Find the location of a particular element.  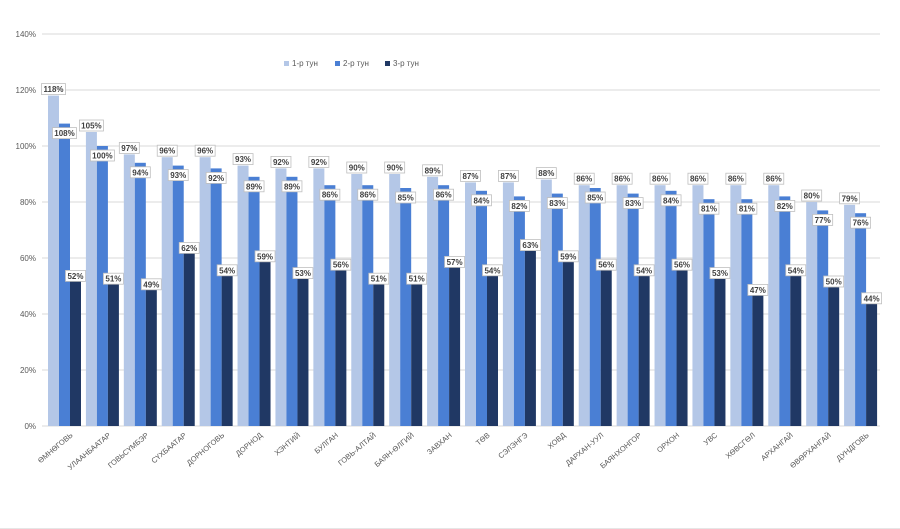

category-label: ОРХОН is located at coordinates (668, 443).